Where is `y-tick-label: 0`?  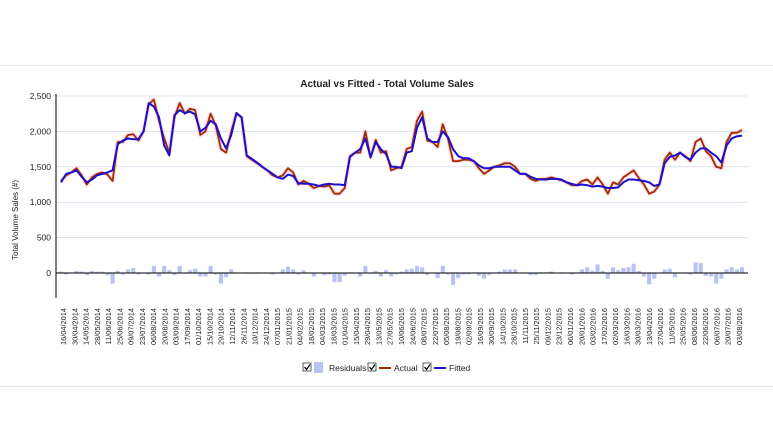 y-tick-label: 0 is located at coordinates (48, 273).